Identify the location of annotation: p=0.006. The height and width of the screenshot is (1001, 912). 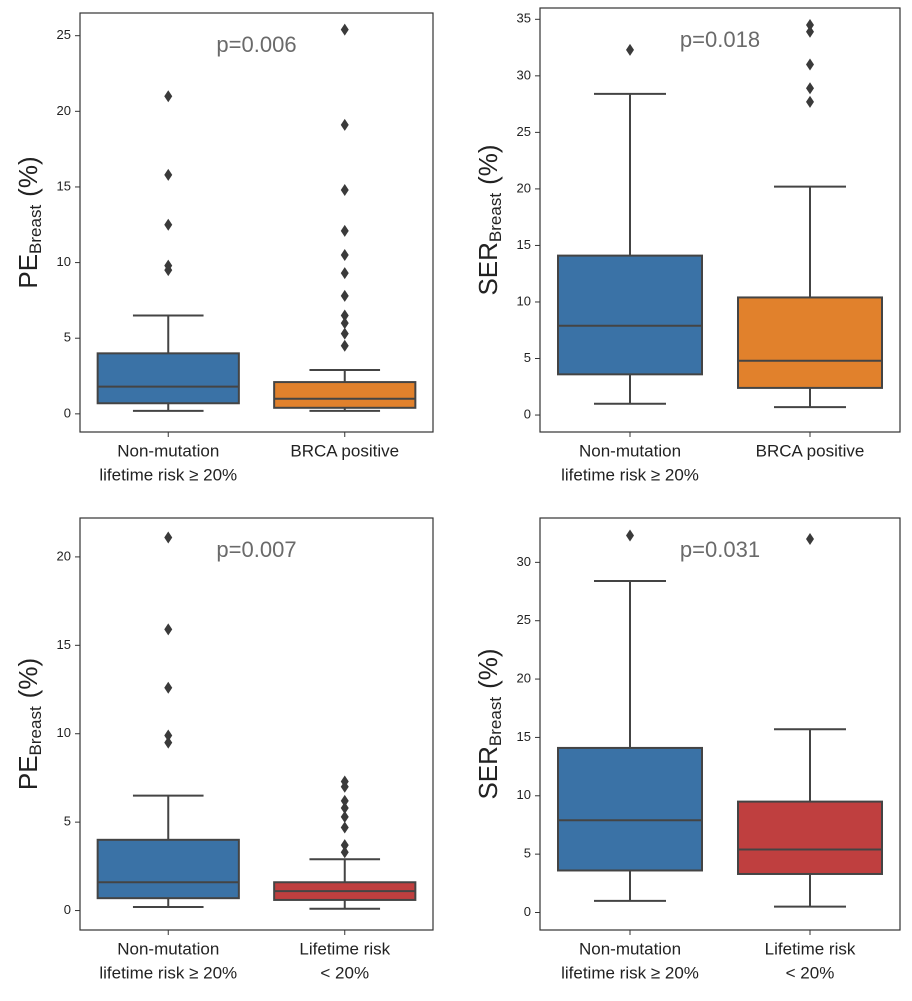
(256, 44).